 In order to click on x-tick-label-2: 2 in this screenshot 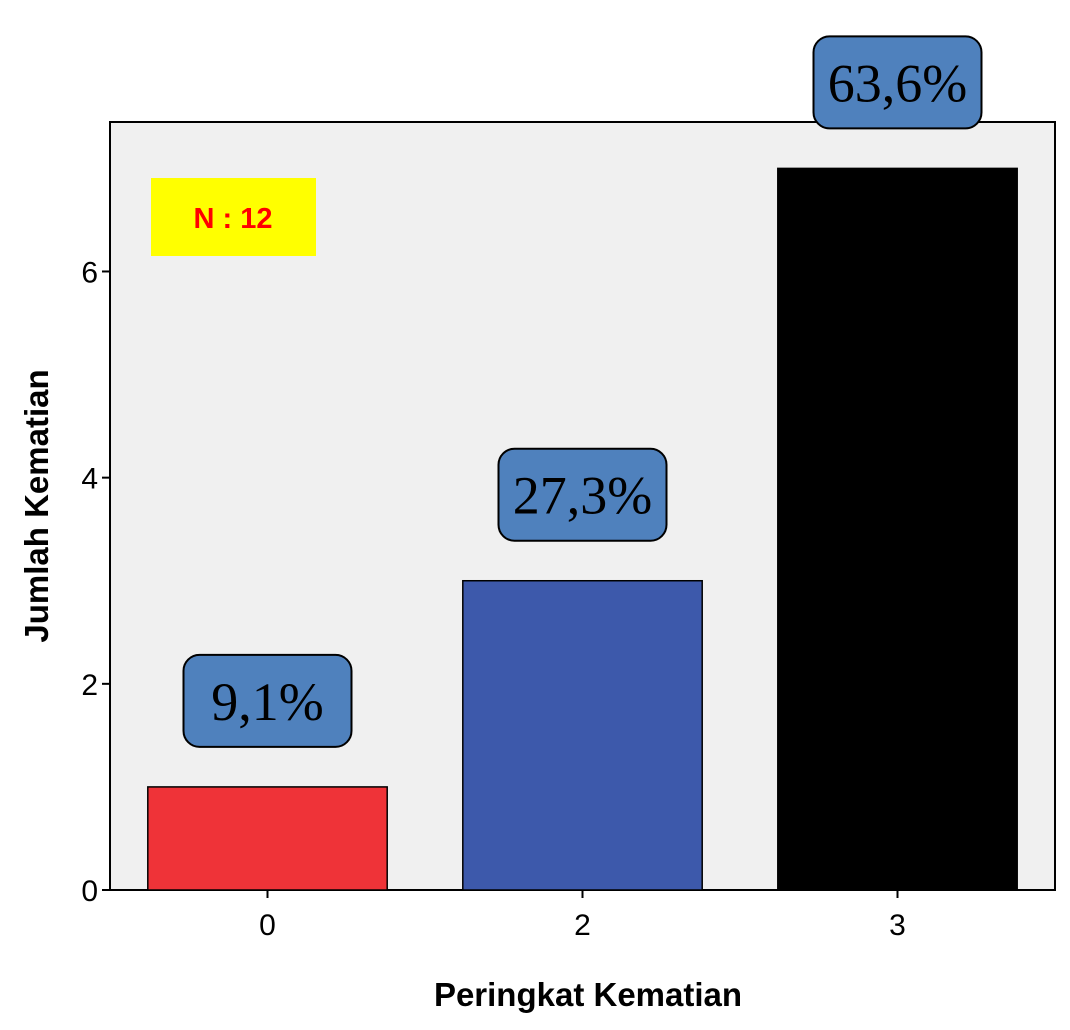, I will do `click(582, 925)`.